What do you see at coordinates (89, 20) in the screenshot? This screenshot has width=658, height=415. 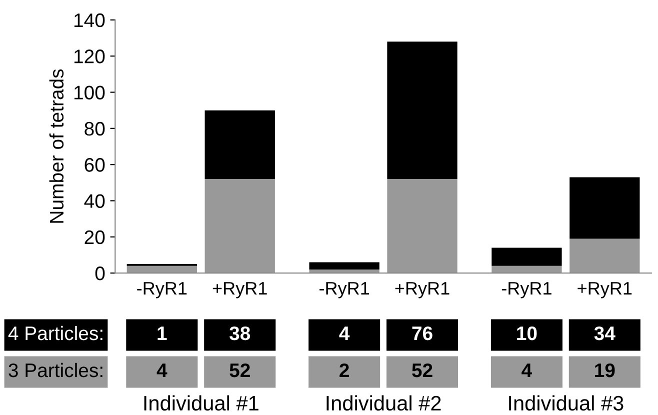 I see `y-tick-label: 140` at bounding box center [89, 20].